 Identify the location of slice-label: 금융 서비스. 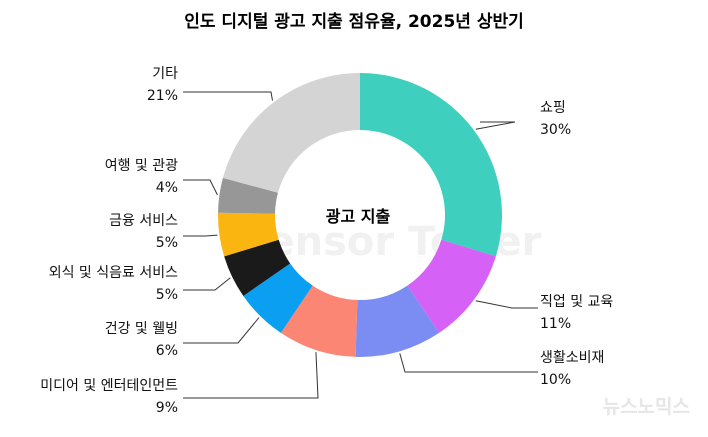
(143, 221).